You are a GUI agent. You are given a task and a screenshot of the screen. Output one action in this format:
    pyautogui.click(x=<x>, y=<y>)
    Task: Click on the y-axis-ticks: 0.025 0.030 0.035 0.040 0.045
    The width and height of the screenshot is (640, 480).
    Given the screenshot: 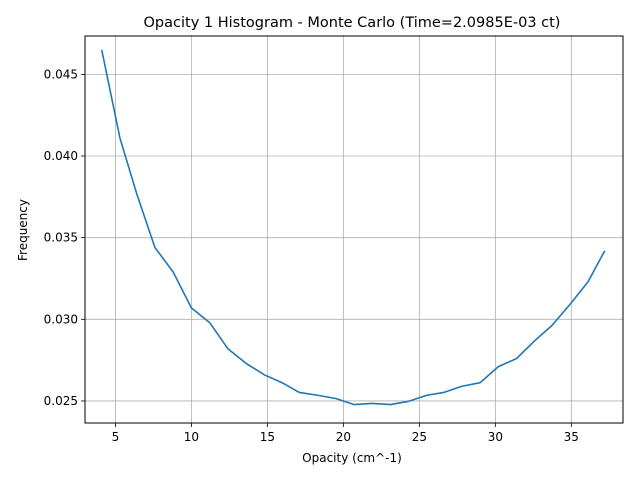 What is the action you would take?
    pyautogui.click(x=64, y=237)
    